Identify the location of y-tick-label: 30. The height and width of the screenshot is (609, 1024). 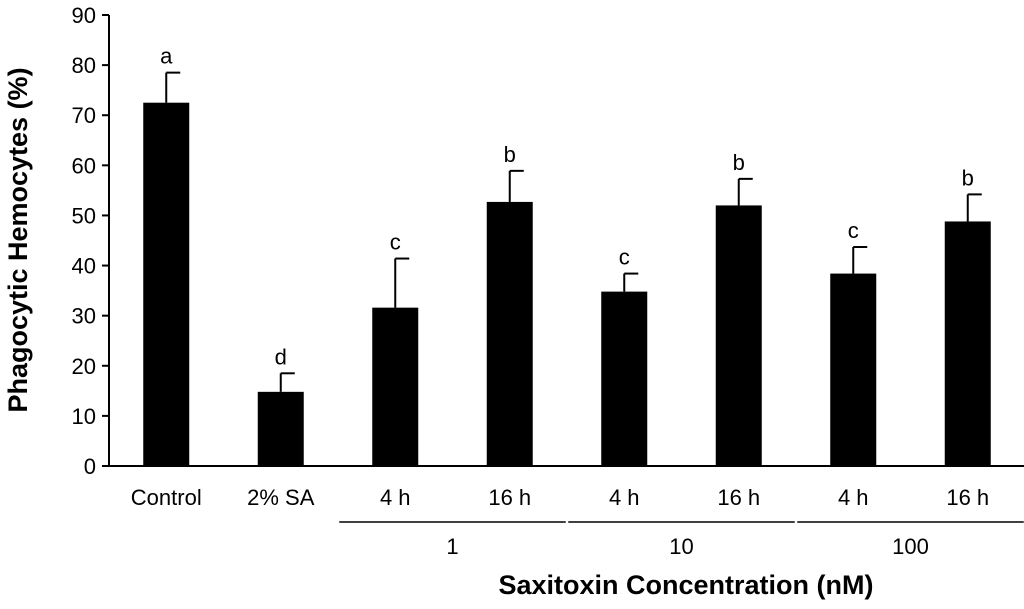
(84, 316).